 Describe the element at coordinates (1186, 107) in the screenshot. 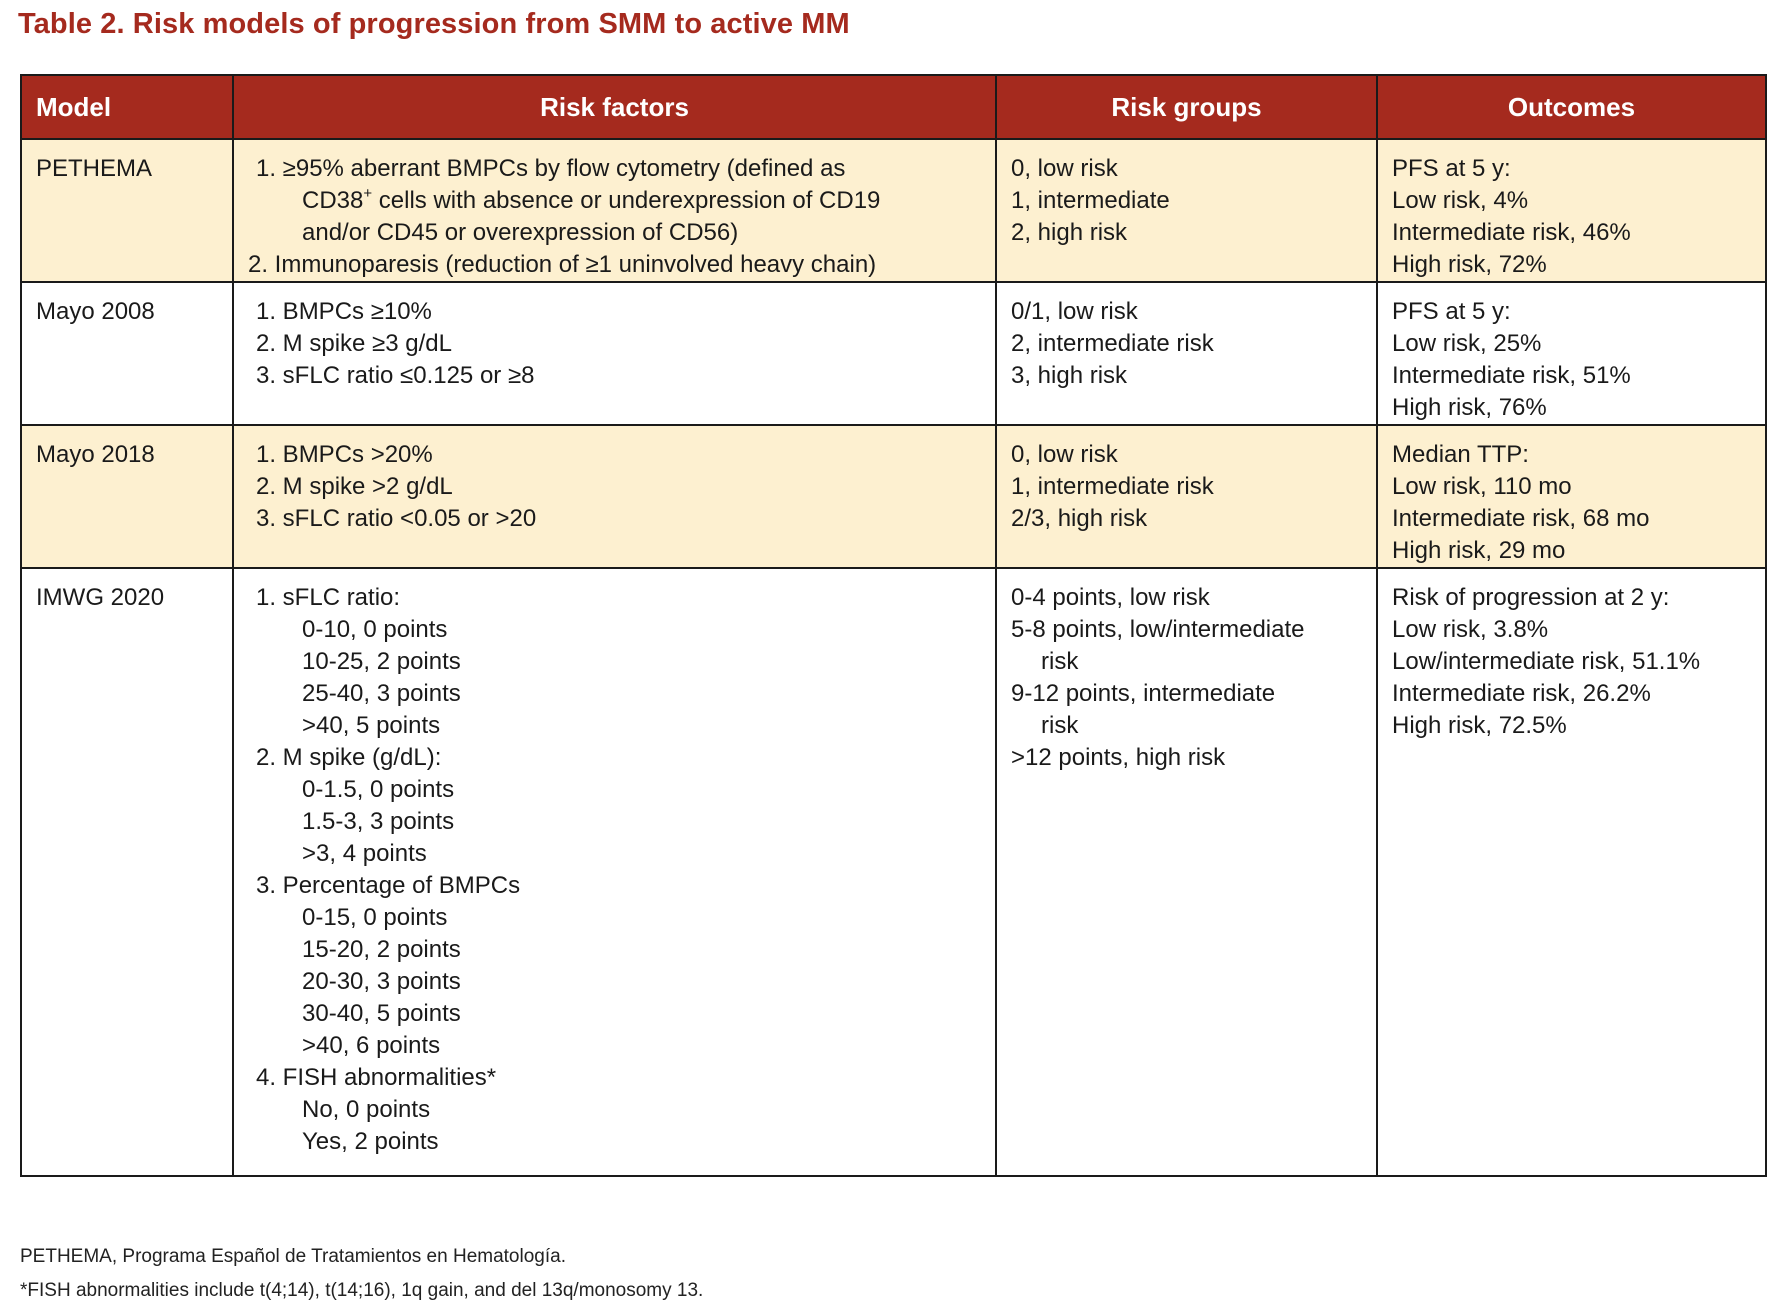

I see `header-risk-groups: Risk groups` at that location.